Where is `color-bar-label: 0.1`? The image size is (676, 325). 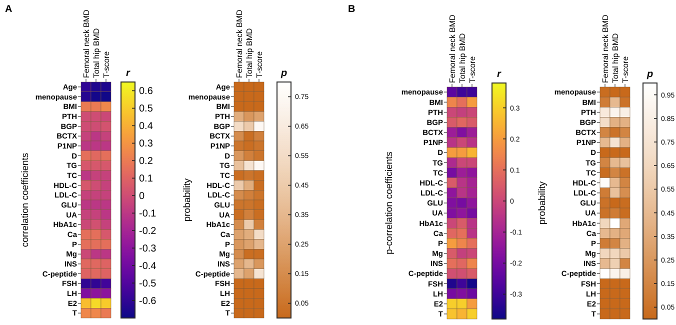 color-bar-label: 0.1 is located at coordinates (146, 179).